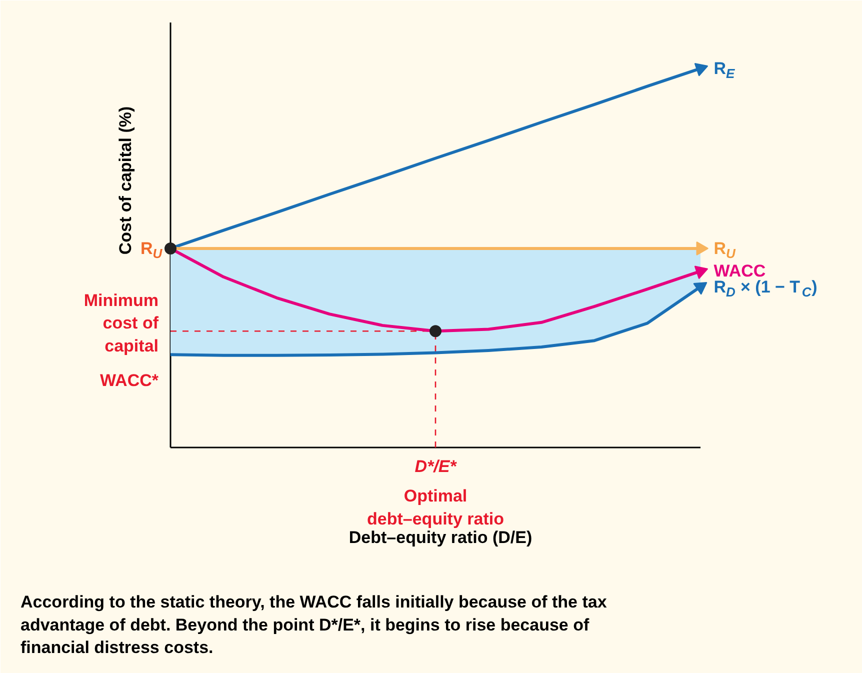  Describe the element at coordinates (125, 180) in the screenshot. I see `y-axis-title: Cost of capital (%)` at that location.